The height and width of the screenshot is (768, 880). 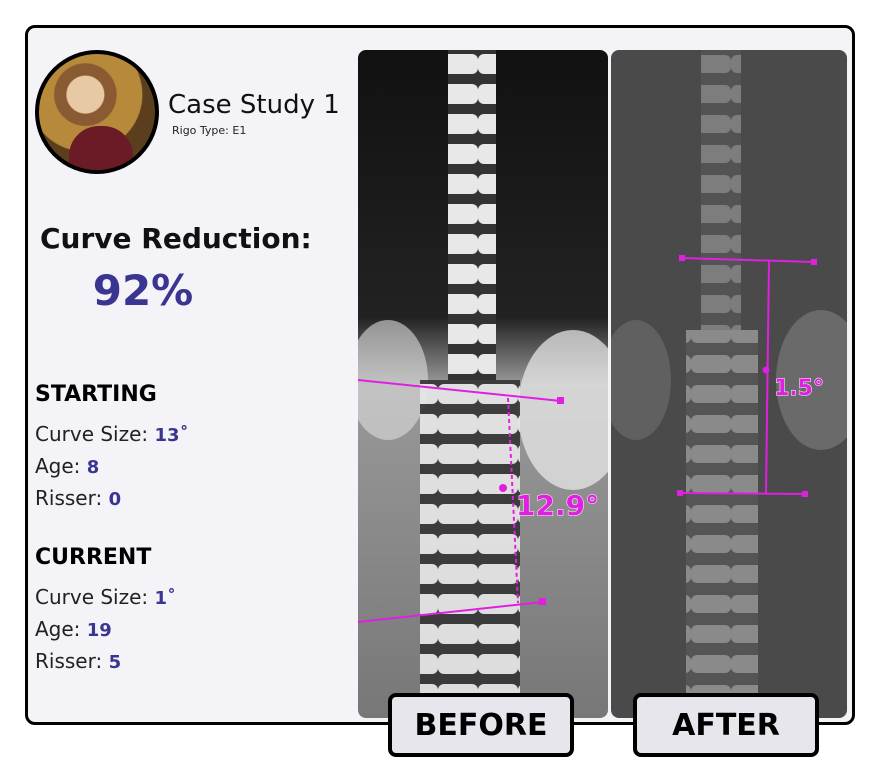 I want to click on avatar, so click(x=97, y=112).